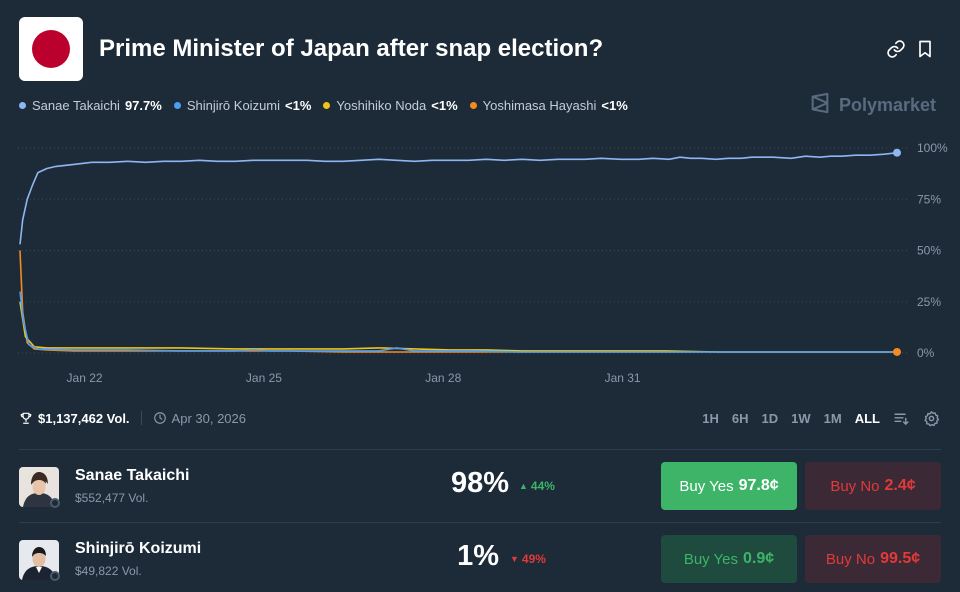 The width and height of the screenshot is (960, 592). I want to click on percent-change: ▼ 49%, so click(528, 559).